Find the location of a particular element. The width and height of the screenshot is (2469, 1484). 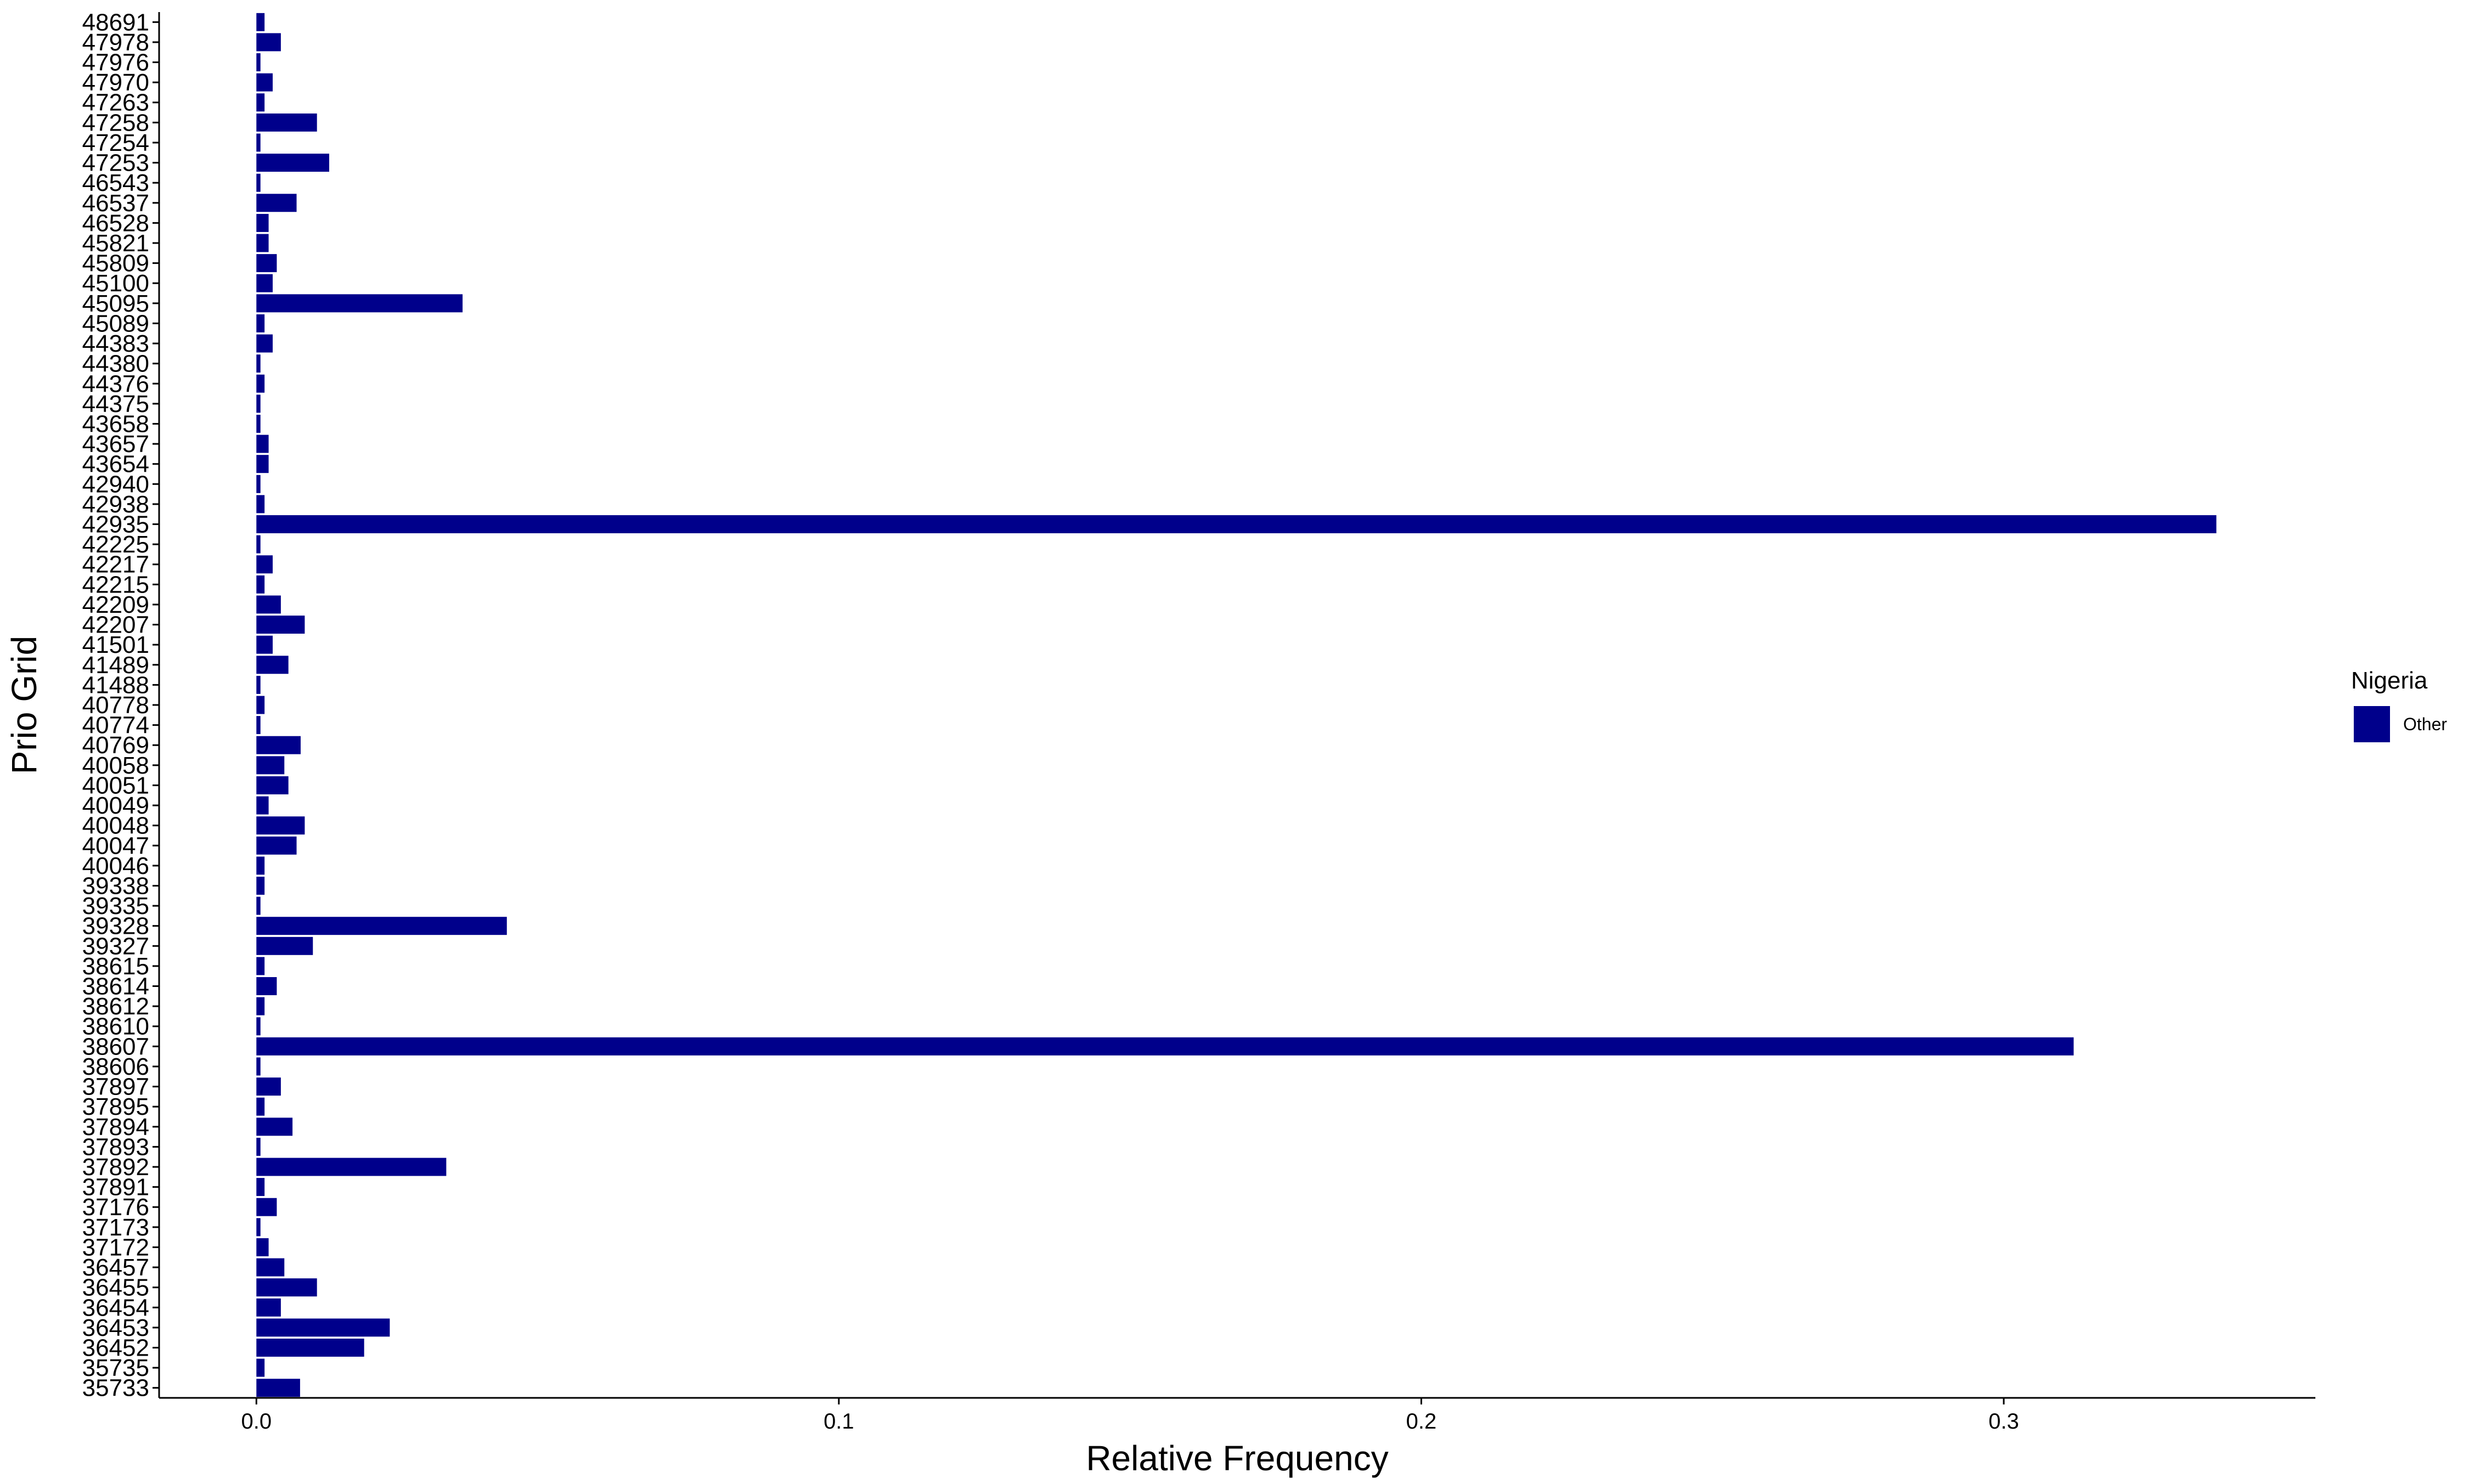

legend-title: Nigeria is located at coordinates (2389, 680).